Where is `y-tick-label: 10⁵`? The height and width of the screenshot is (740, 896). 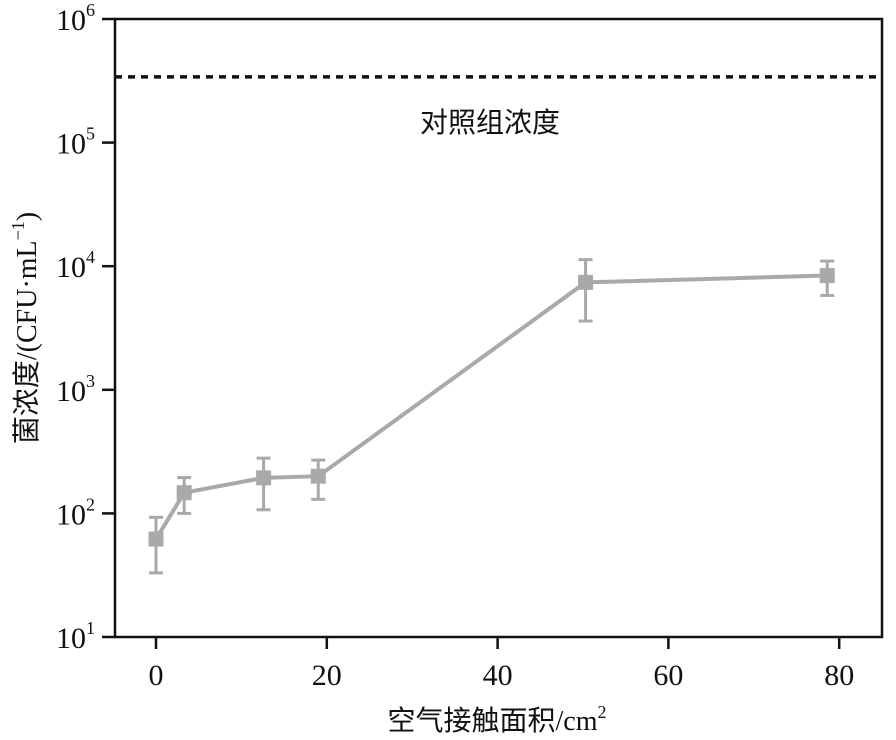
y-tick-label: 10⁵ is located at coordinates (75, 142).